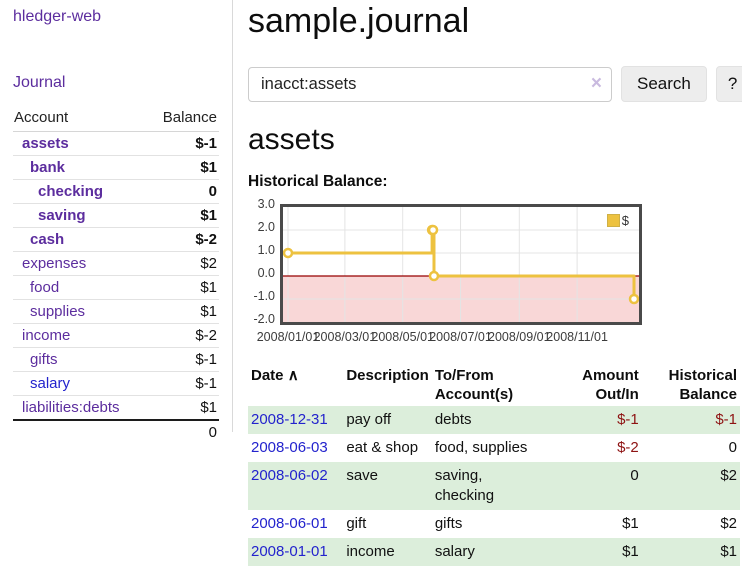  What do you see at coordinates (45, 287) in the screenshot?
I see `account-link: food` at bounding box center [45, 287].